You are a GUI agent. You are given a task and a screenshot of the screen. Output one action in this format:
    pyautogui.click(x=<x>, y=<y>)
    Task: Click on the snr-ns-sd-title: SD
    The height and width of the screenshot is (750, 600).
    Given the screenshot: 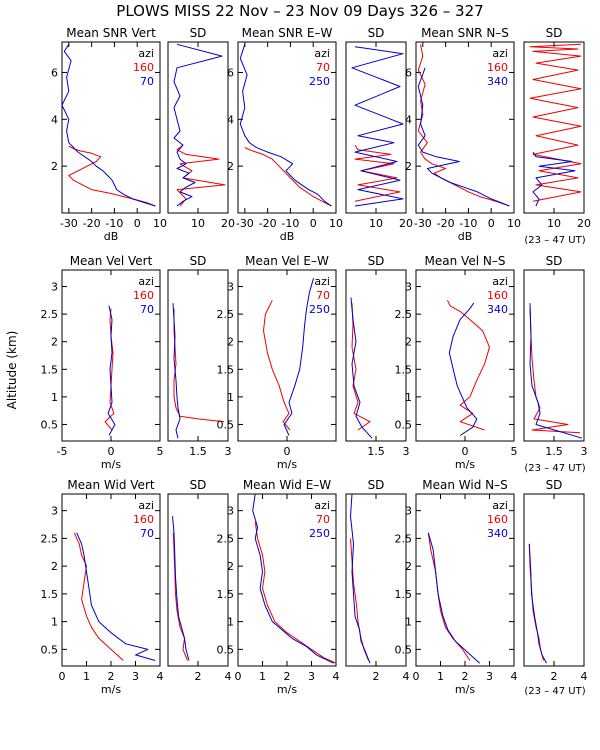 What is the action you would take?
    pyautogui.click(x=554, y=33)
    